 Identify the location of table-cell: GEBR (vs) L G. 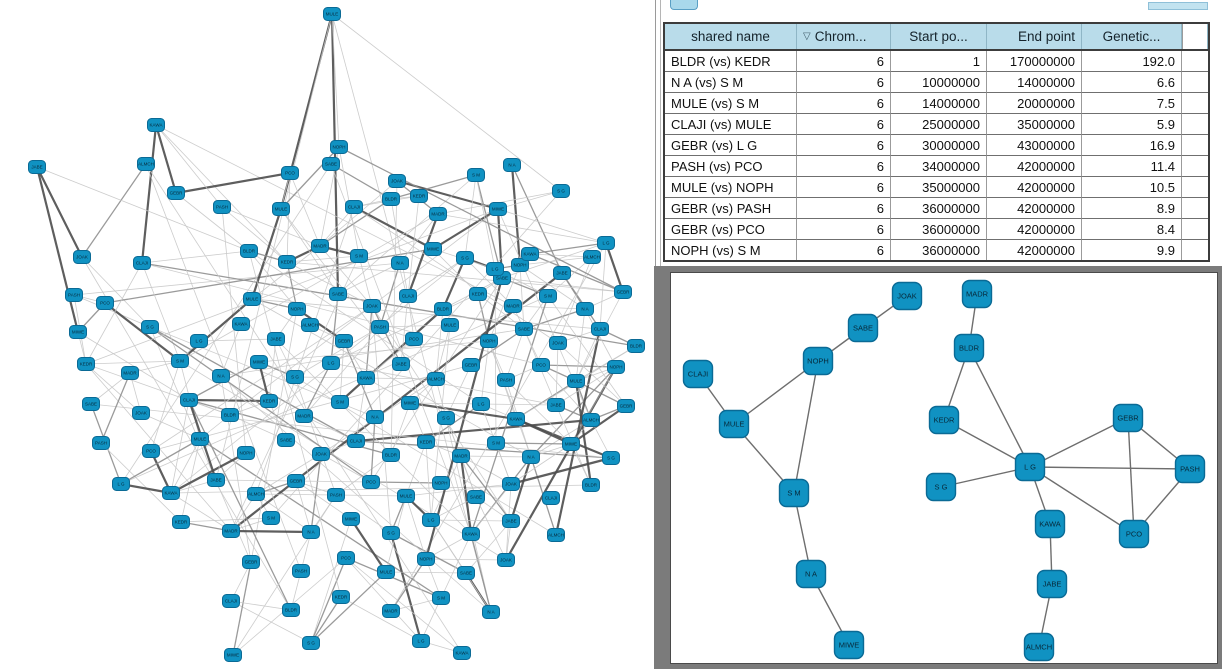
(731, 144).